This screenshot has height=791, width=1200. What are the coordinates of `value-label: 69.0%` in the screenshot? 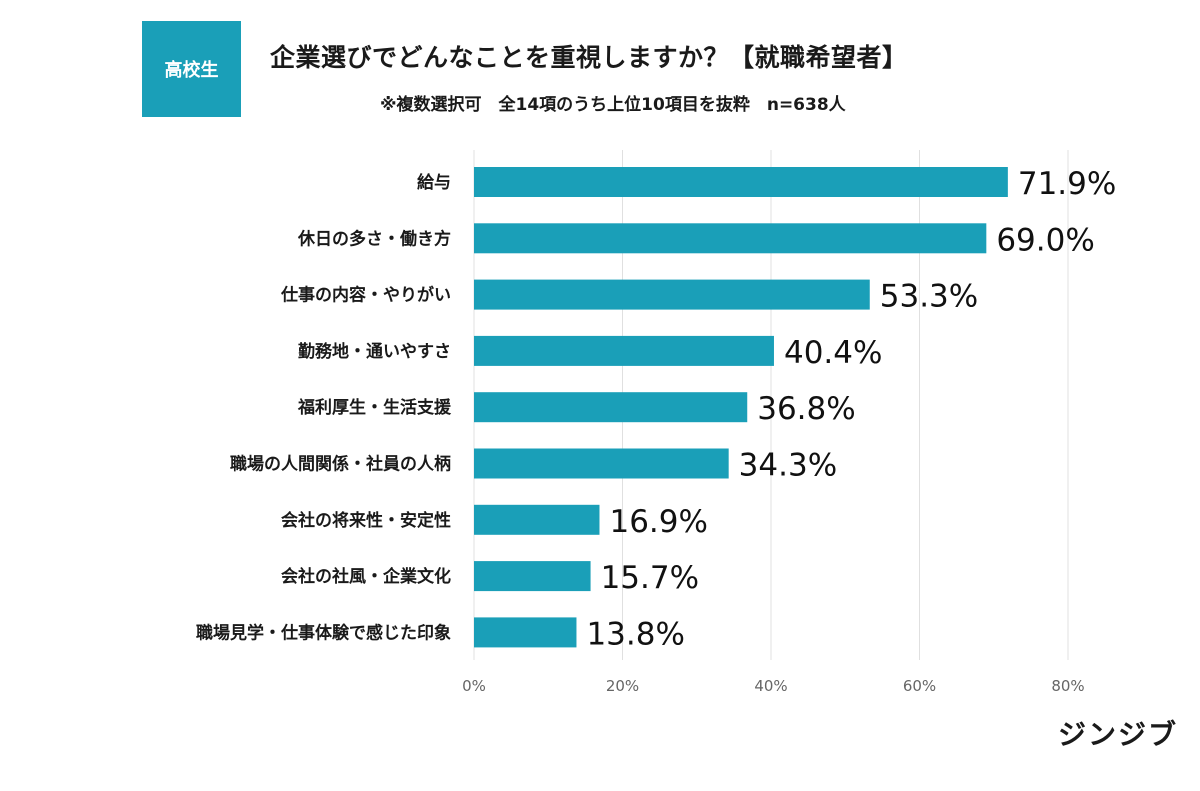 It's located at (1045, 240).